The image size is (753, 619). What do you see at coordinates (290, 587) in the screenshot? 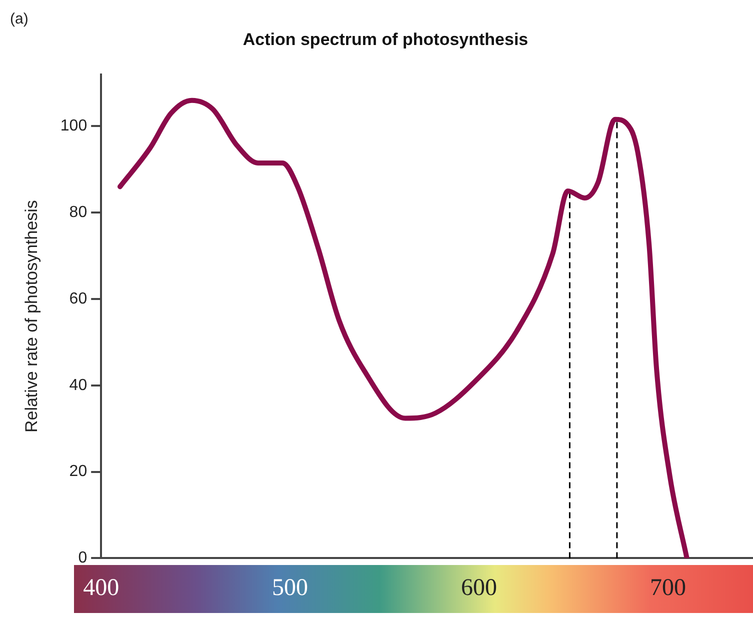
I see `x-tick-label: 500` at bounding box center [290, 587].